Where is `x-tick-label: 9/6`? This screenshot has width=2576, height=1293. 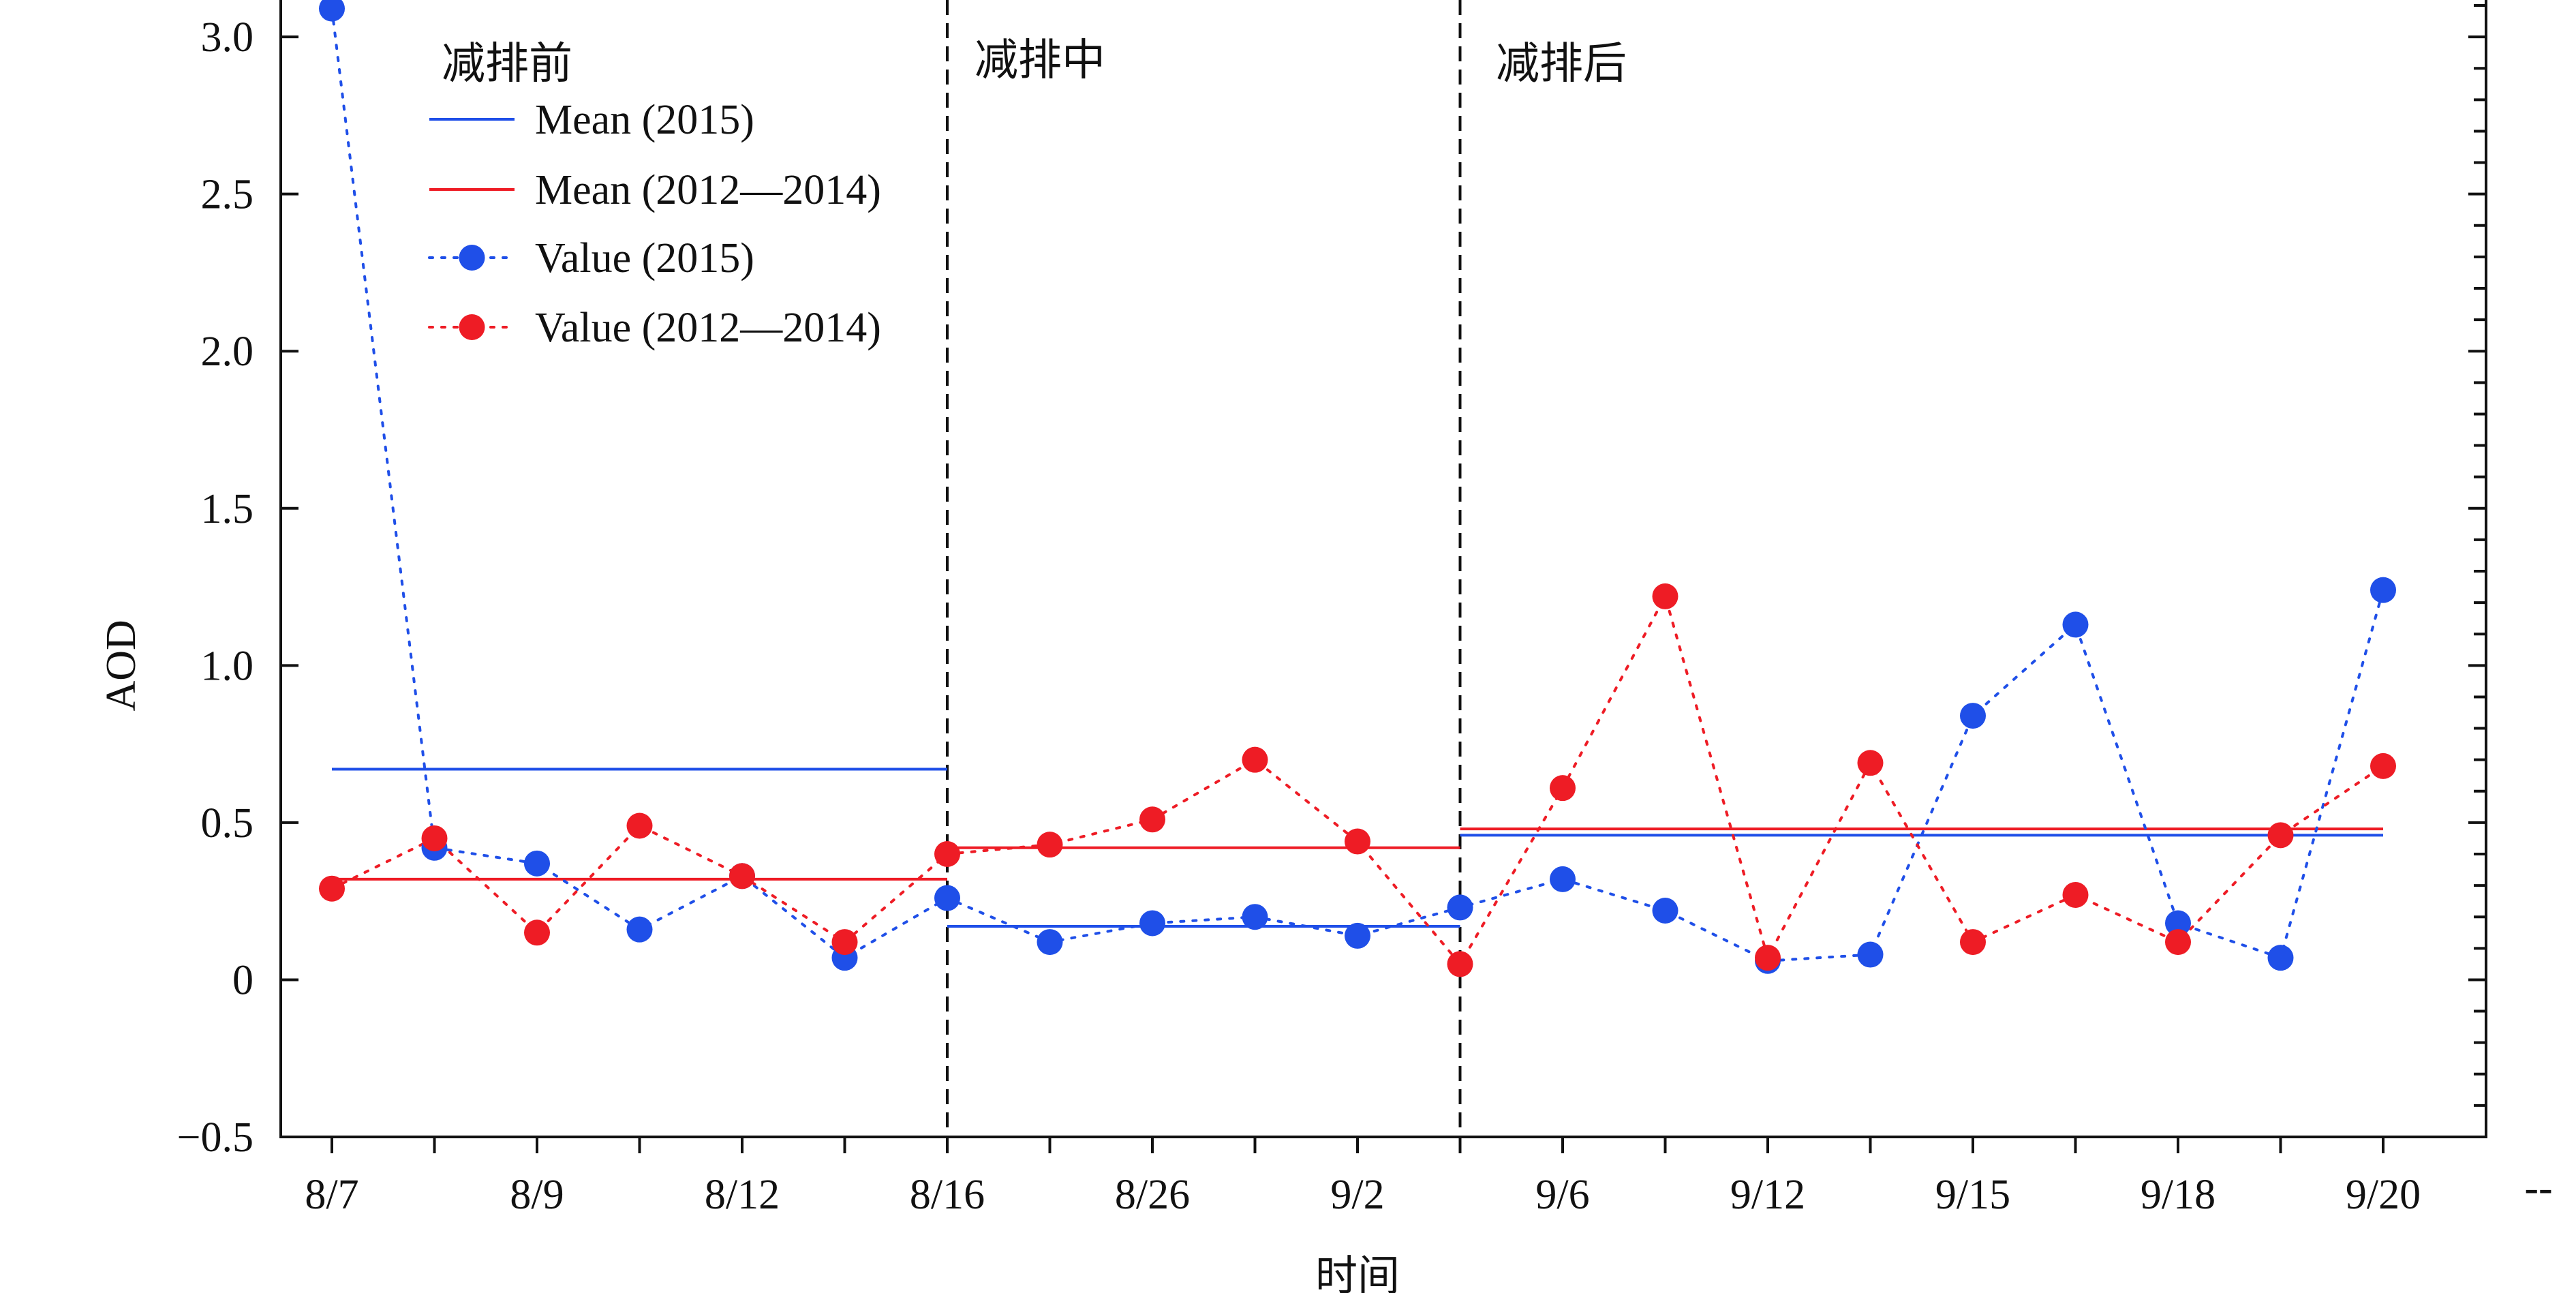 x-tick-label: 9/6 is located at coordinates (1562, 1195).